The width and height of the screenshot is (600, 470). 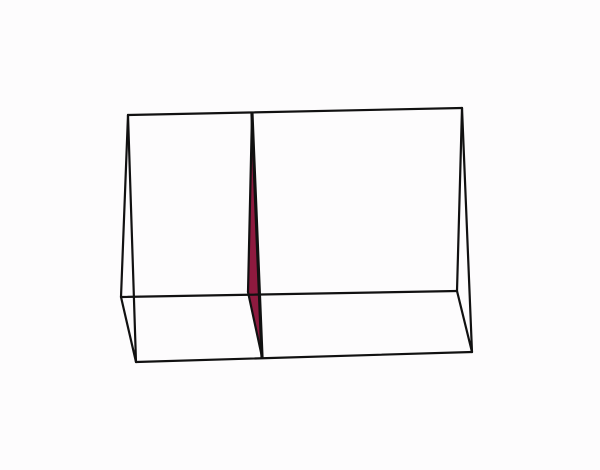 What do you see at coordinates (124, 206) in the screenshot?
I see `left-back-slant-edge` at bounding box center [124, 206].